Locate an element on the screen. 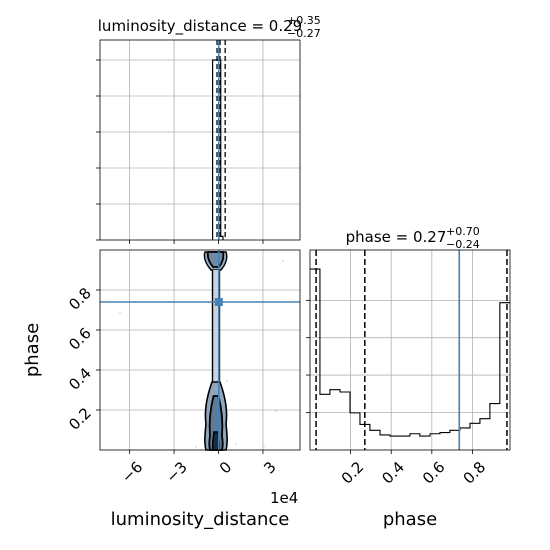  phase-hist-grid is located at coordinates (410, 350).